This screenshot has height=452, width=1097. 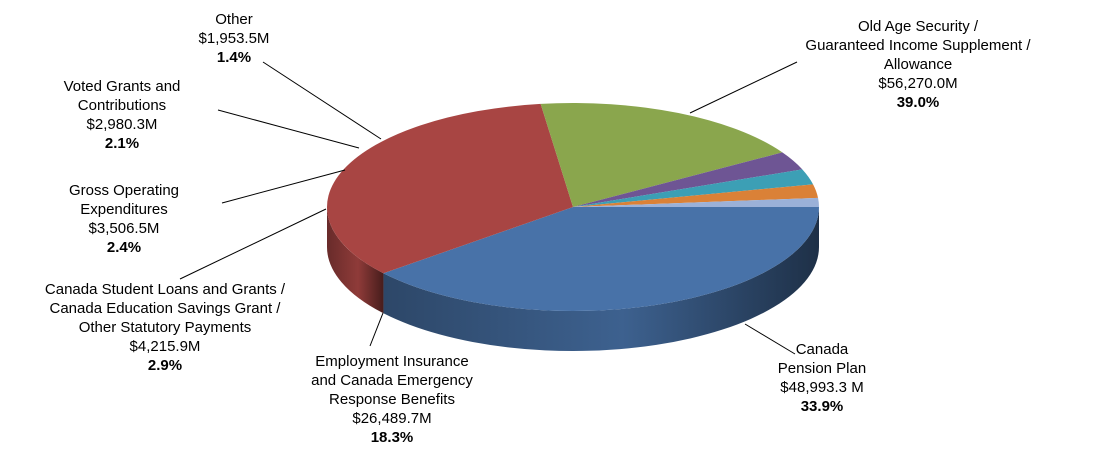 I want to click on slice-label-name-line: Response Benefits, so click(x=392, y=399).